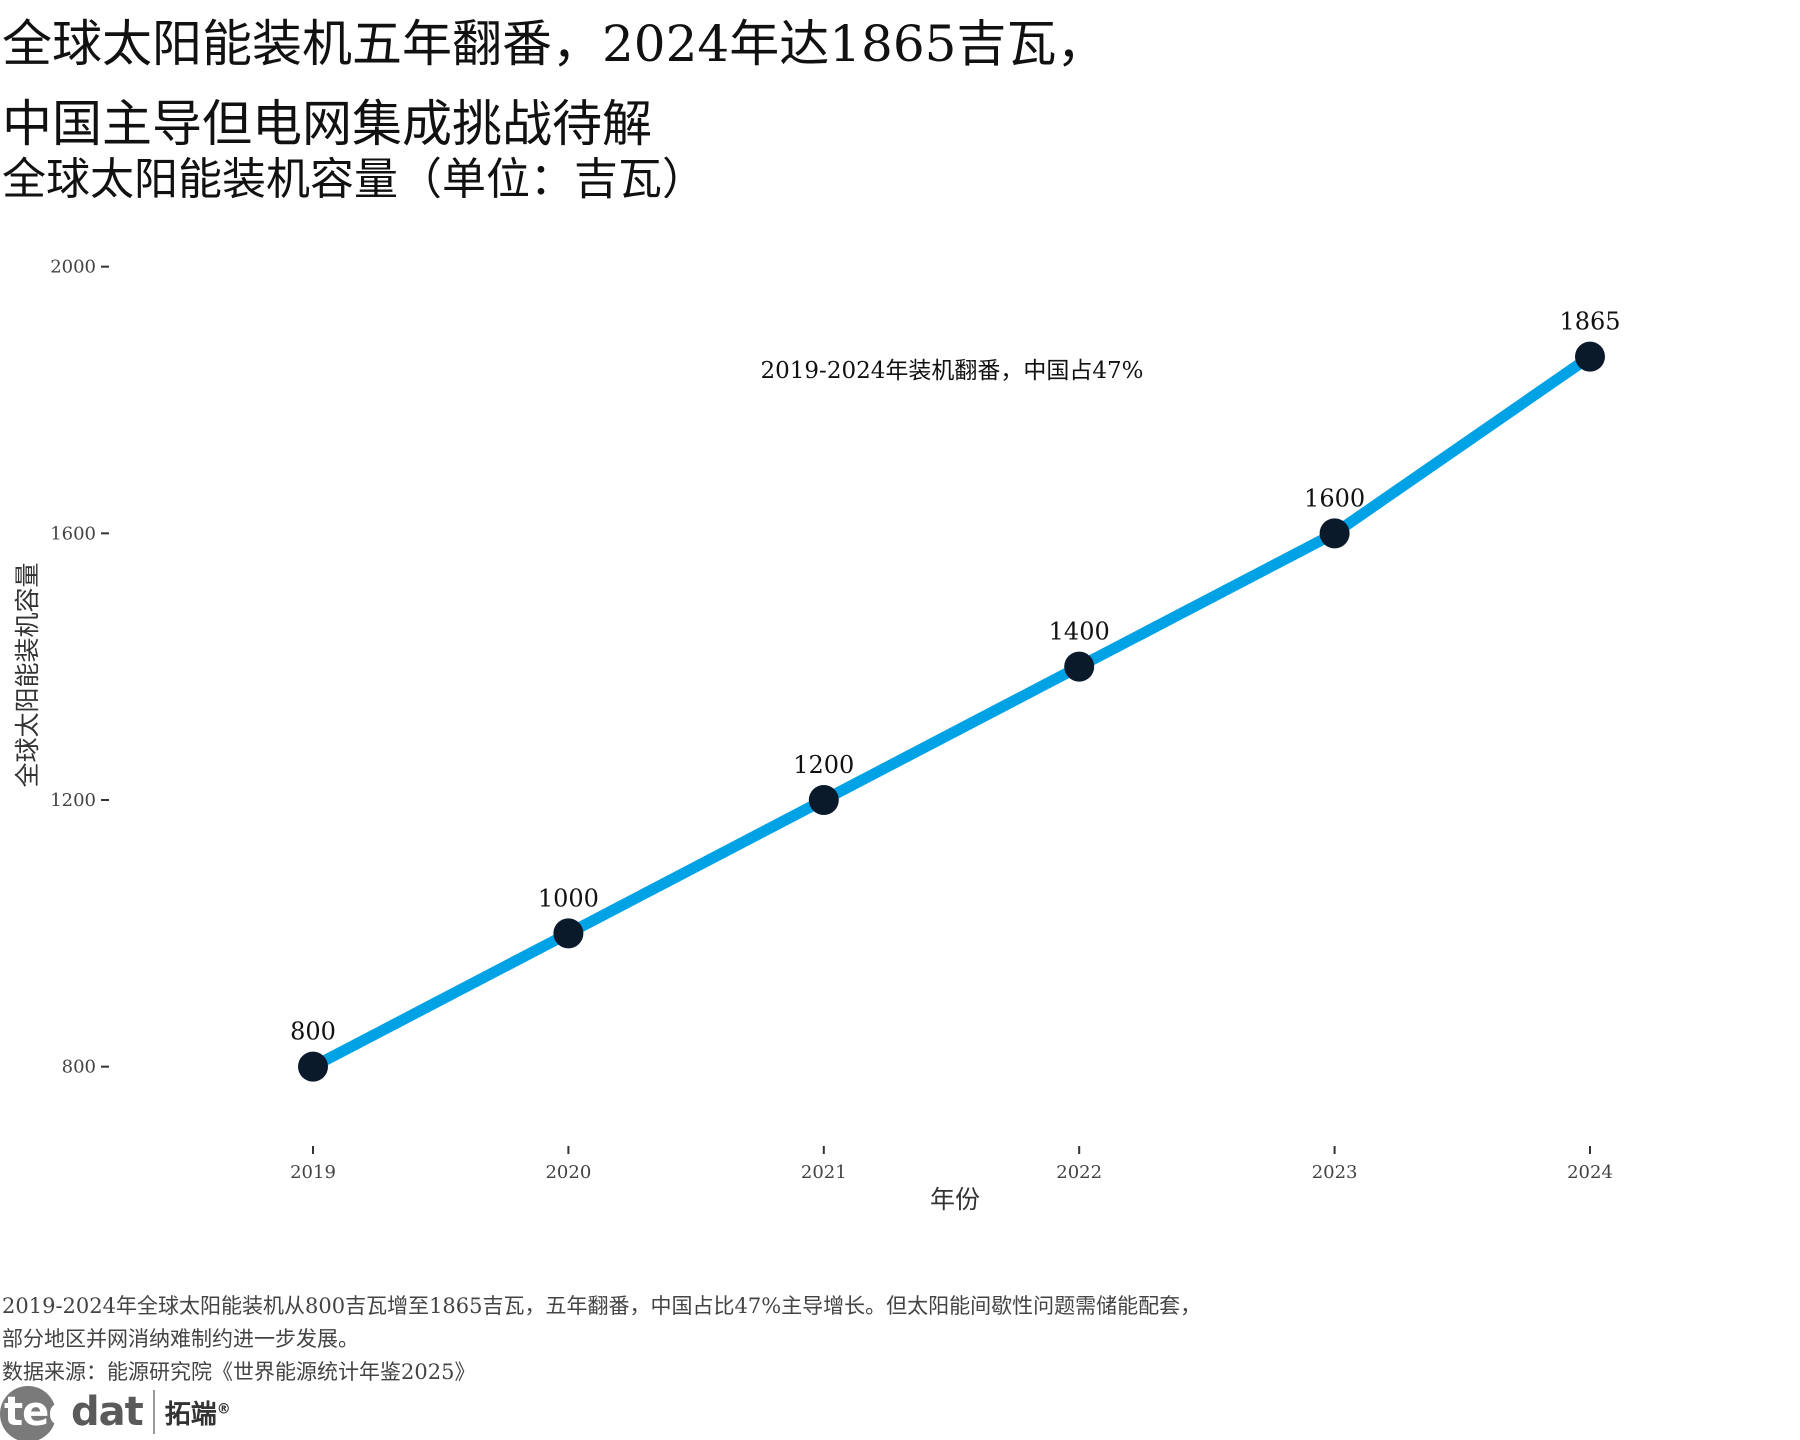 This screenshot has height=1440, width=1800. I want to click on data-label: 1400, so click(1079, 632).